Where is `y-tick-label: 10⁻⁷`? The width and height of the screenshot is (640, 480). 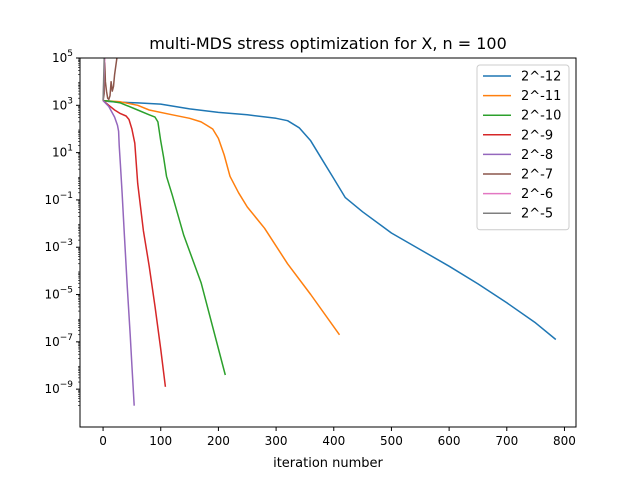 y-tick-label: 10⁻⁷ is located at coordinates (58, 341).